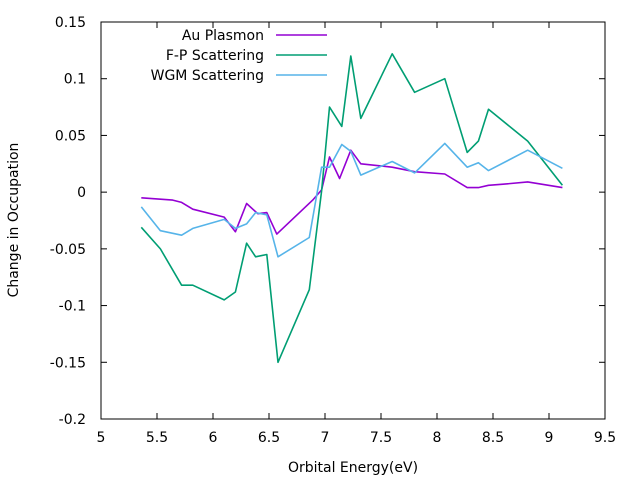 The image size is (640, 480). What do you see at coordinates (207, 76) in the screenshot?
I see `legend-label-wgm-scattering: WGM Scattering` at bounding box center [207, 76].